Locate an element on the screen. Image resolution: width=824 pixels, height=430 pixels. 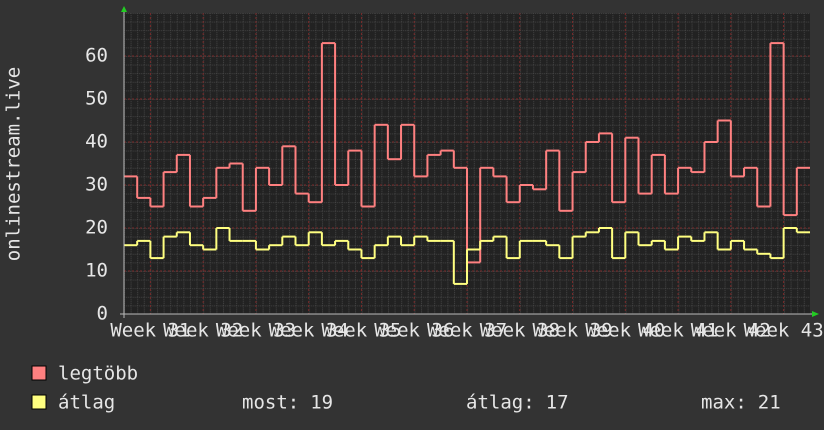
stat-label: most: is located at coordinates (270, 403).